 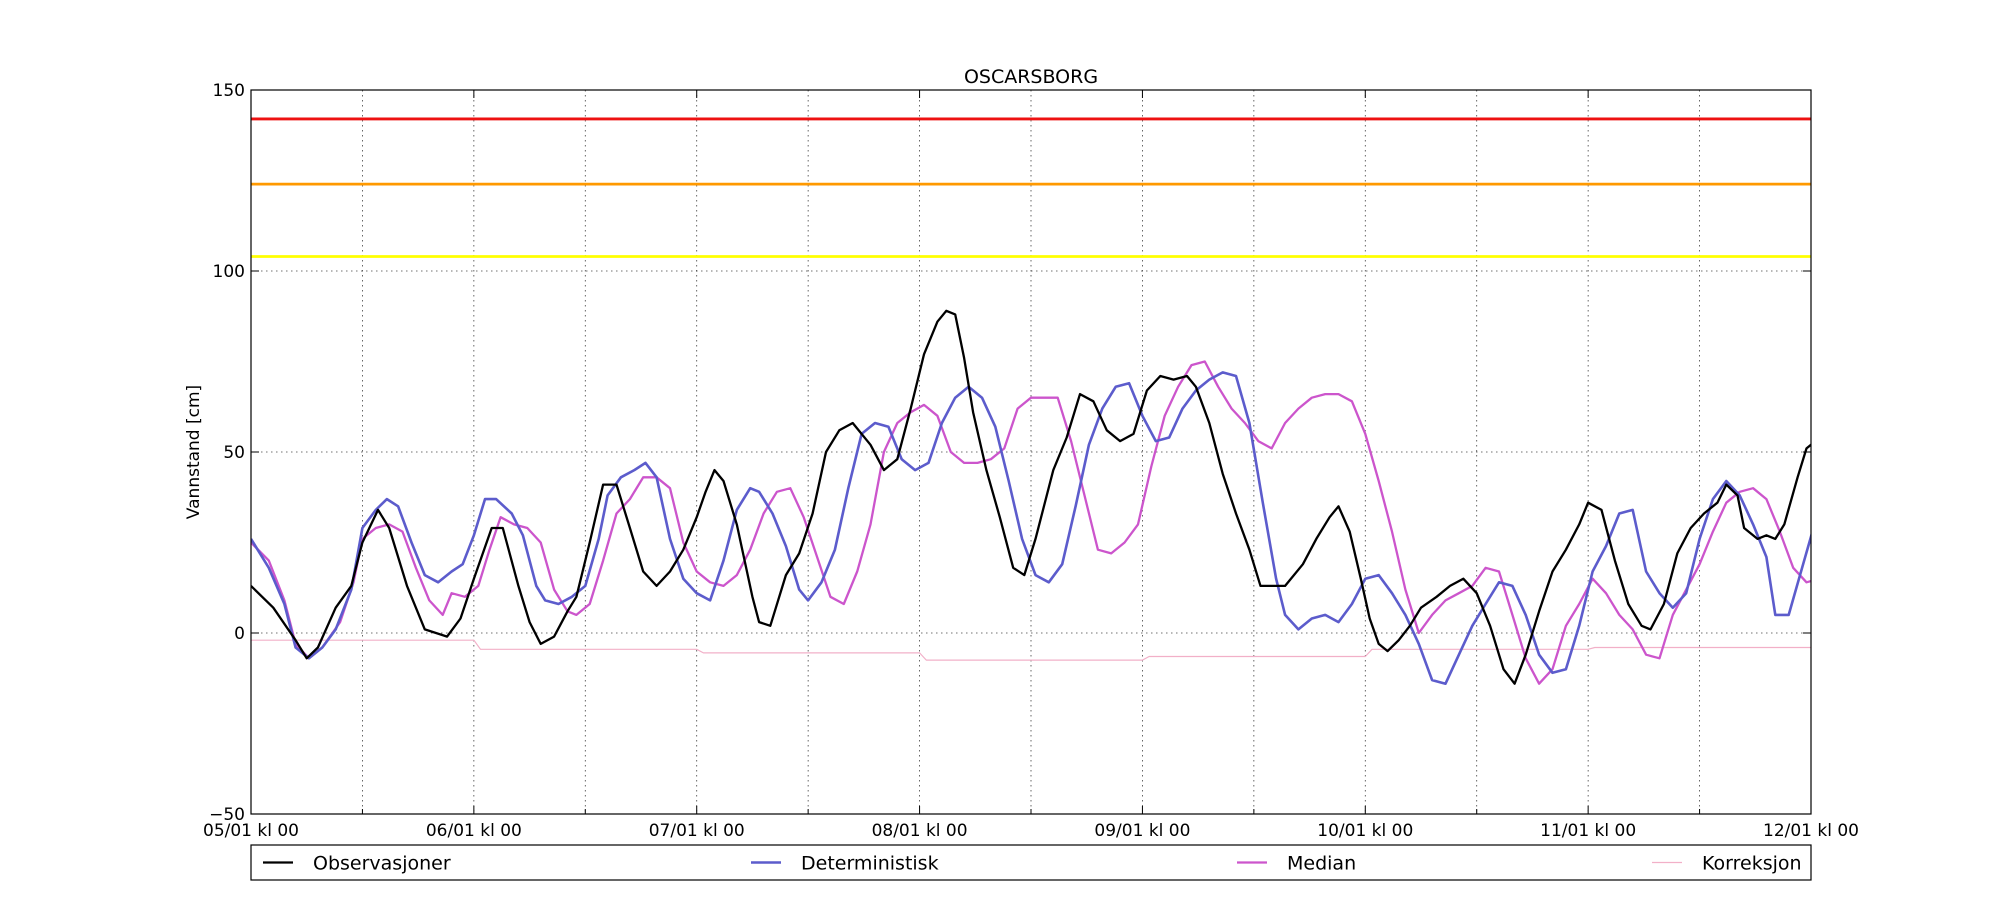 I want to click on legend-label: Deterministisk, so click(x=870, y=864).